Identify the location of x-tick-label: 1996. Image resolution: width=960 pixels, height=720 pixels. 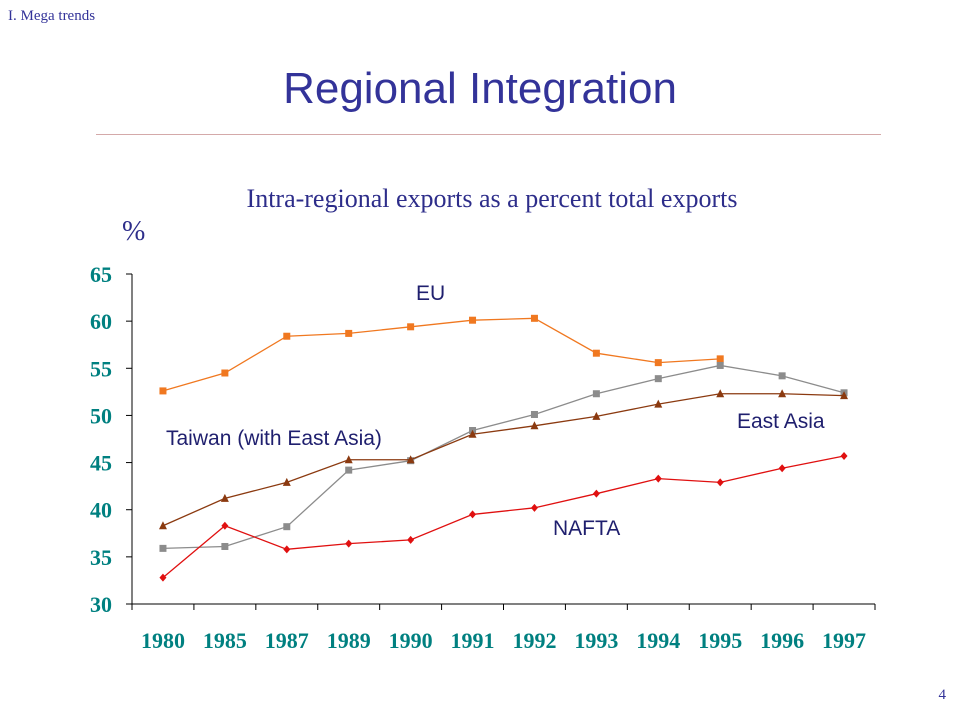
(782, 640).